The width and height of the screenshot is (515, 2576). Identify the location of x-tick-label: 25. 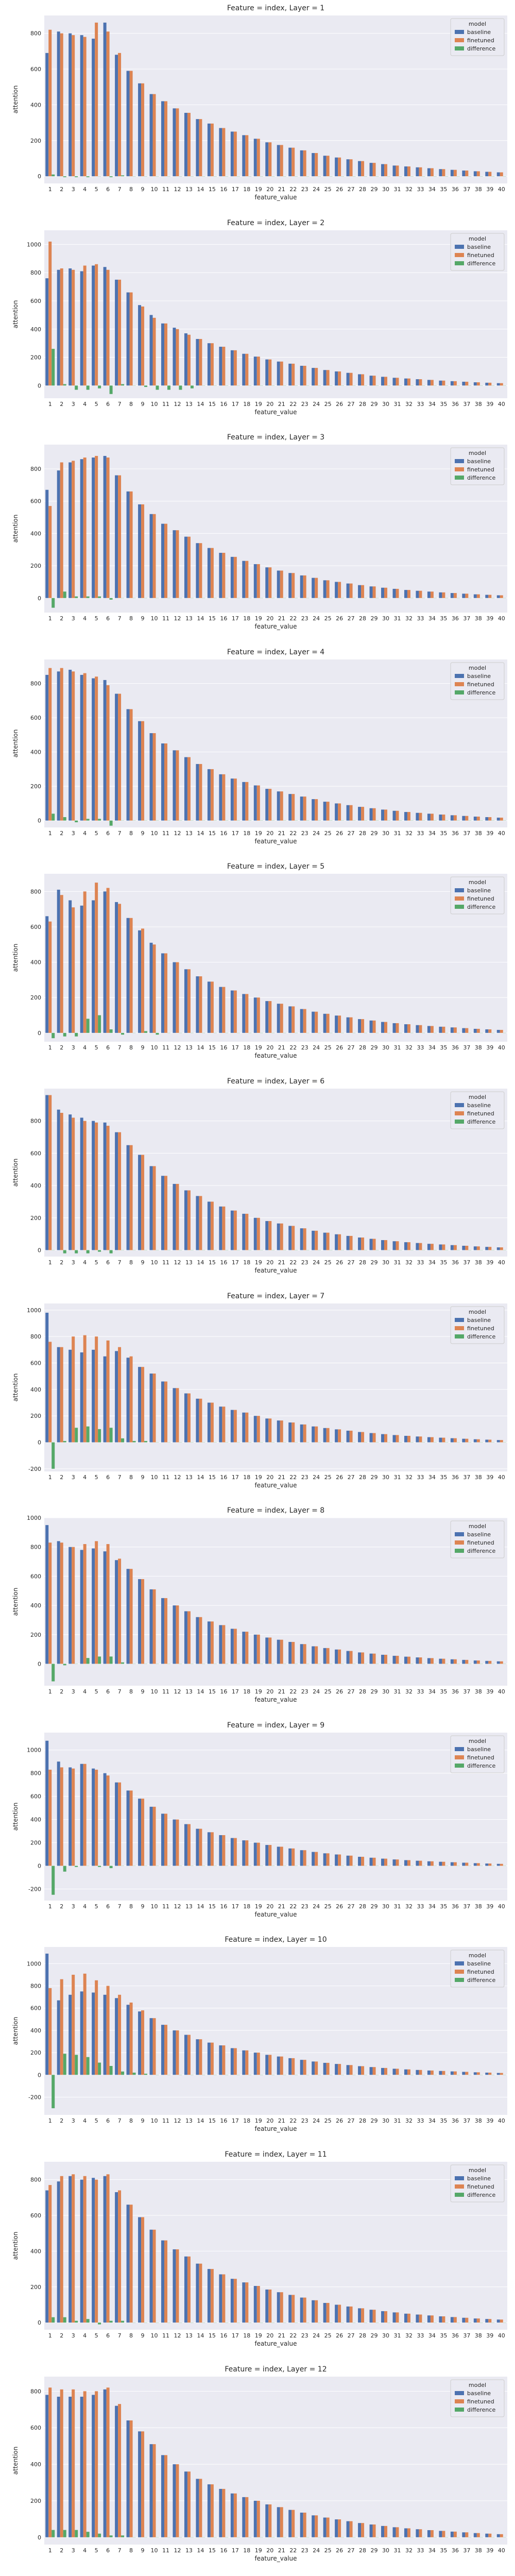
(328, 1047).